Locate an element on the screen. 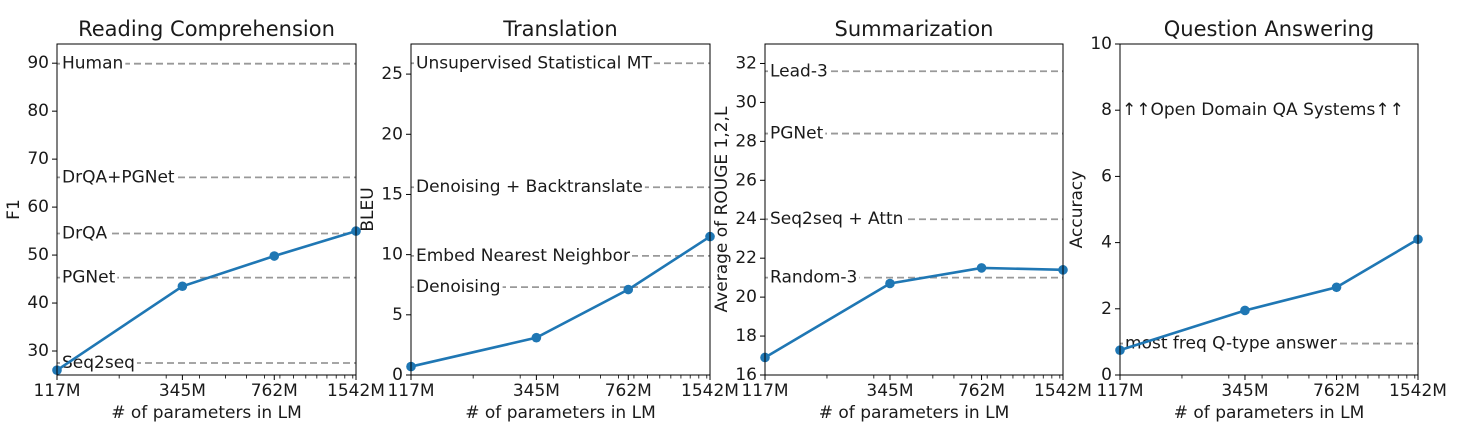 The width and height of the screenshot is (1458, 435). baseline-label: Unsupervised Statistical MT is located at coordinates (534, 63).